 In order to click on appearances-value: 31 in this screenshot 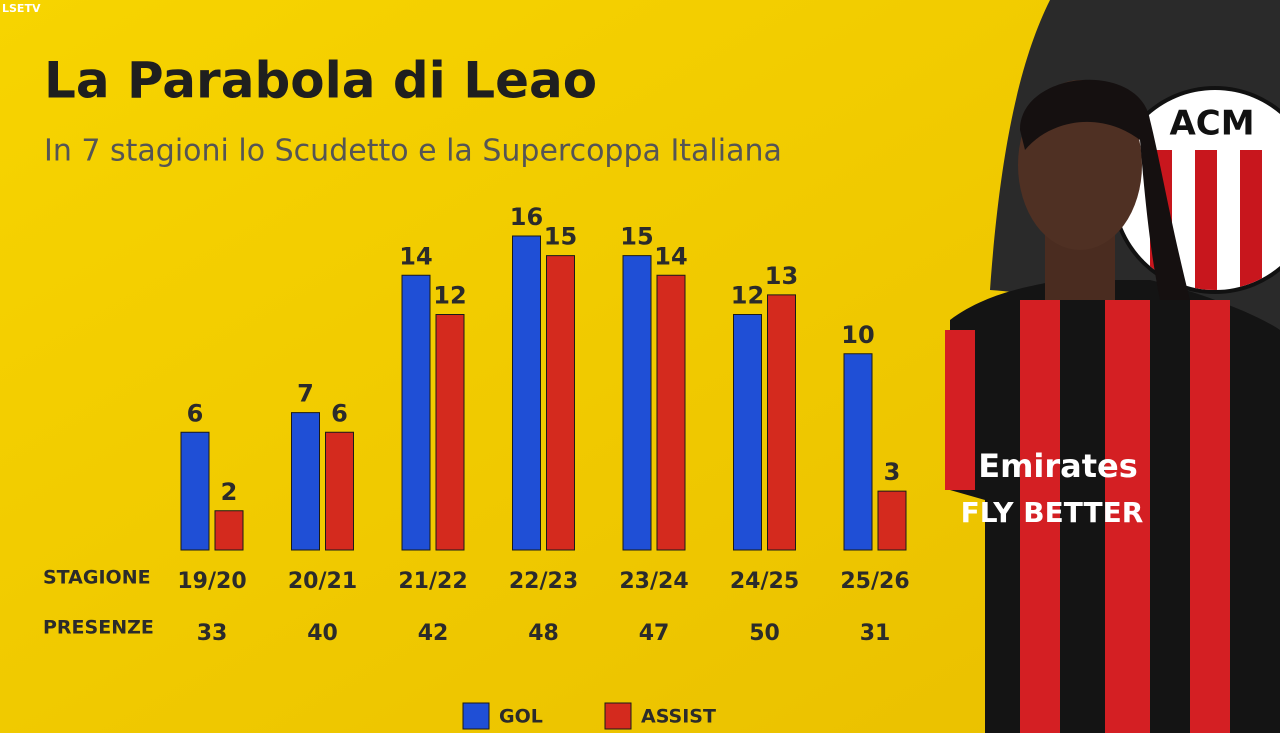, I will do `click(875, 633)`.